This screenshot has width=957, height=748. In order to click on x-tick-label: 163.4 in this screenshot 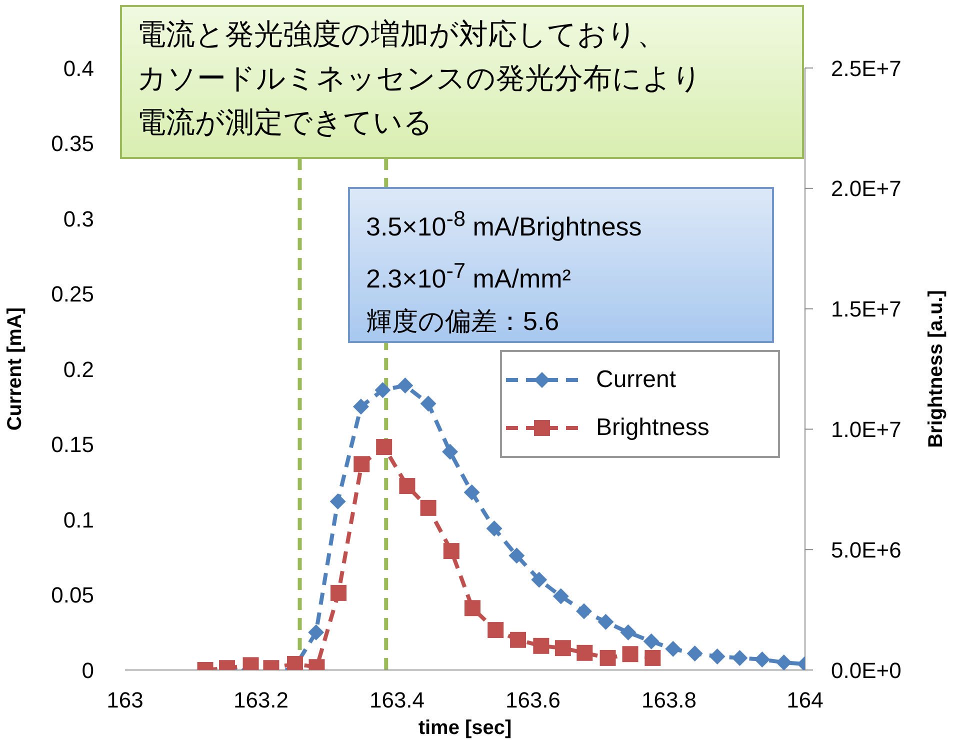, I will do `click(397, 700)`.